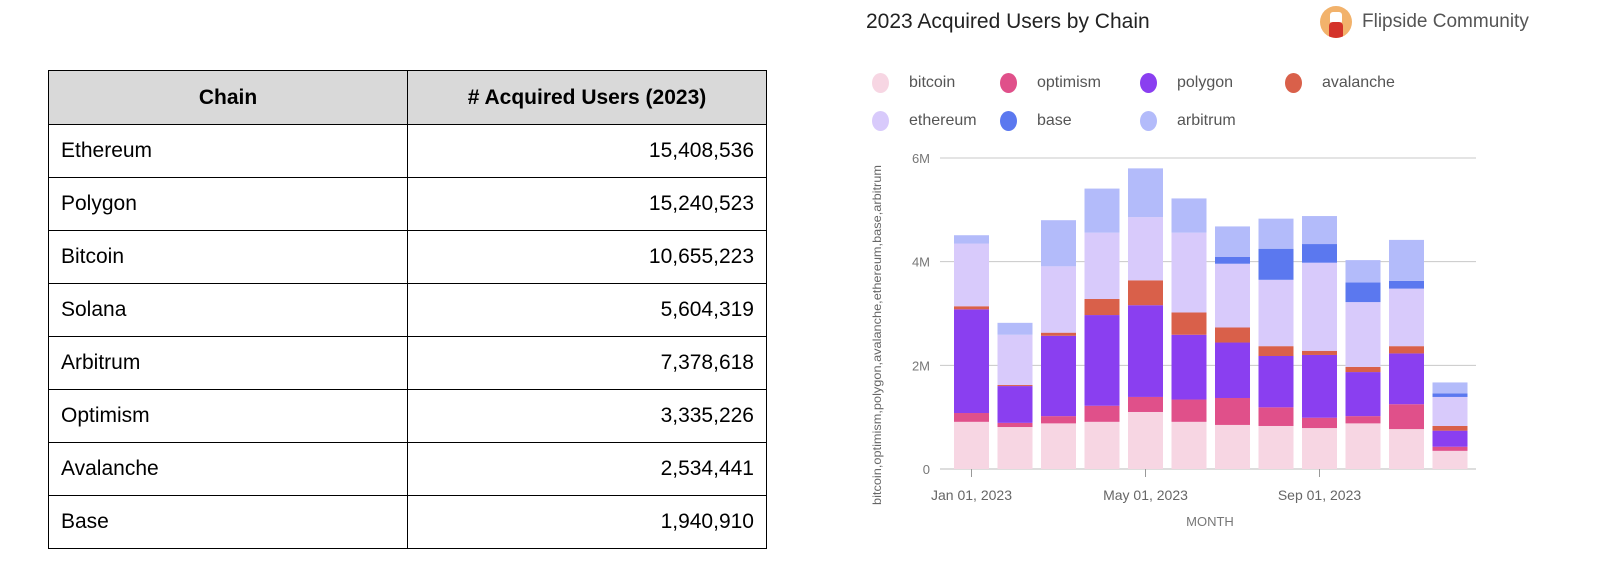 Image resolution: width=1600 pixels, height=575 pixels. What do you see at coordinates (228, 416) in the screenshot?
I see `chain-cell: Optimism` at bounding box center [228, 416].